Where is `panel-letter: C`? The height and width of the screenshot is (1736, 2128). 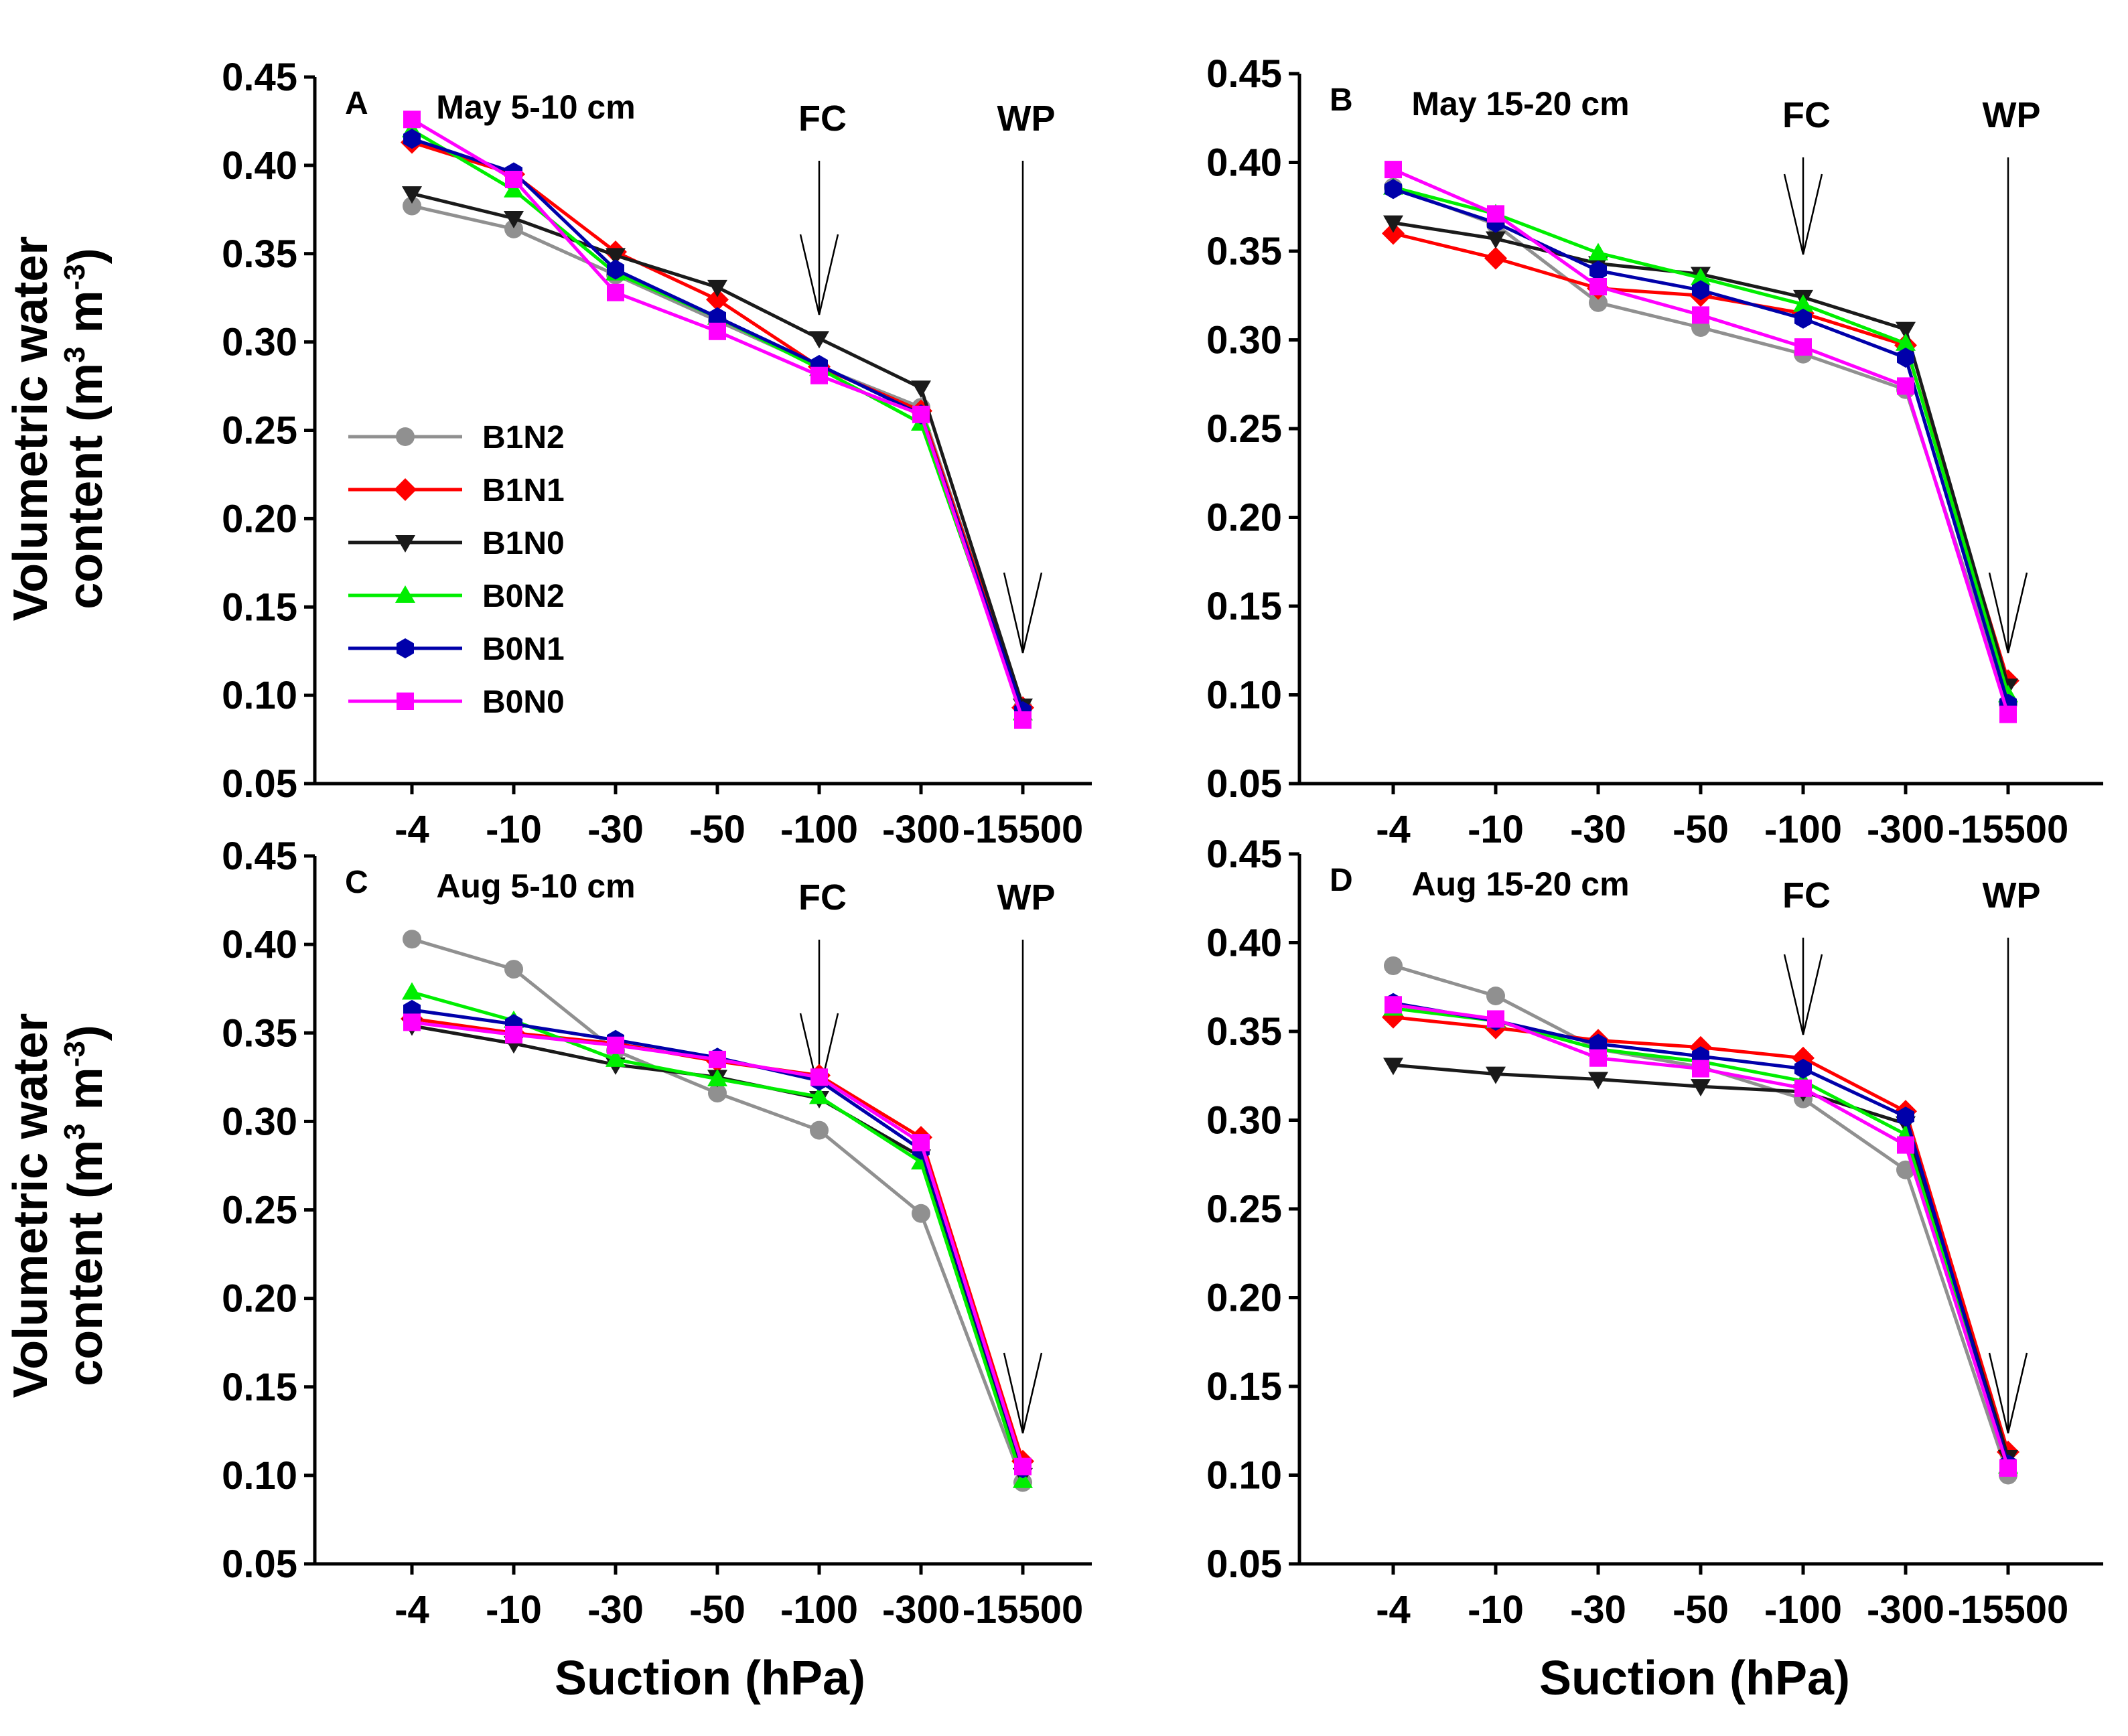
panel-letter: C is located at coordinates (356, 882).